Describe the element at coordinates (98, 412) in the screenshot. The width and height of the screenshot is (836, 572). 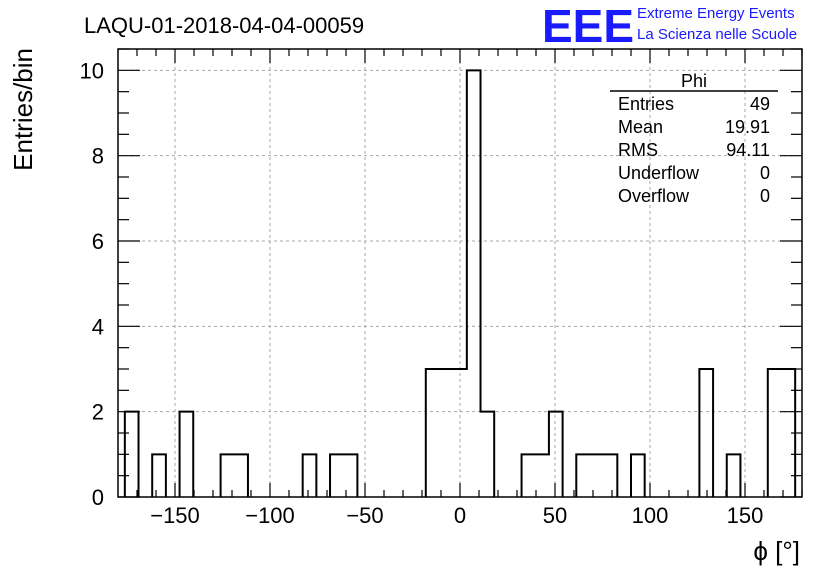
I see `y-tick-label: 2` at that location.